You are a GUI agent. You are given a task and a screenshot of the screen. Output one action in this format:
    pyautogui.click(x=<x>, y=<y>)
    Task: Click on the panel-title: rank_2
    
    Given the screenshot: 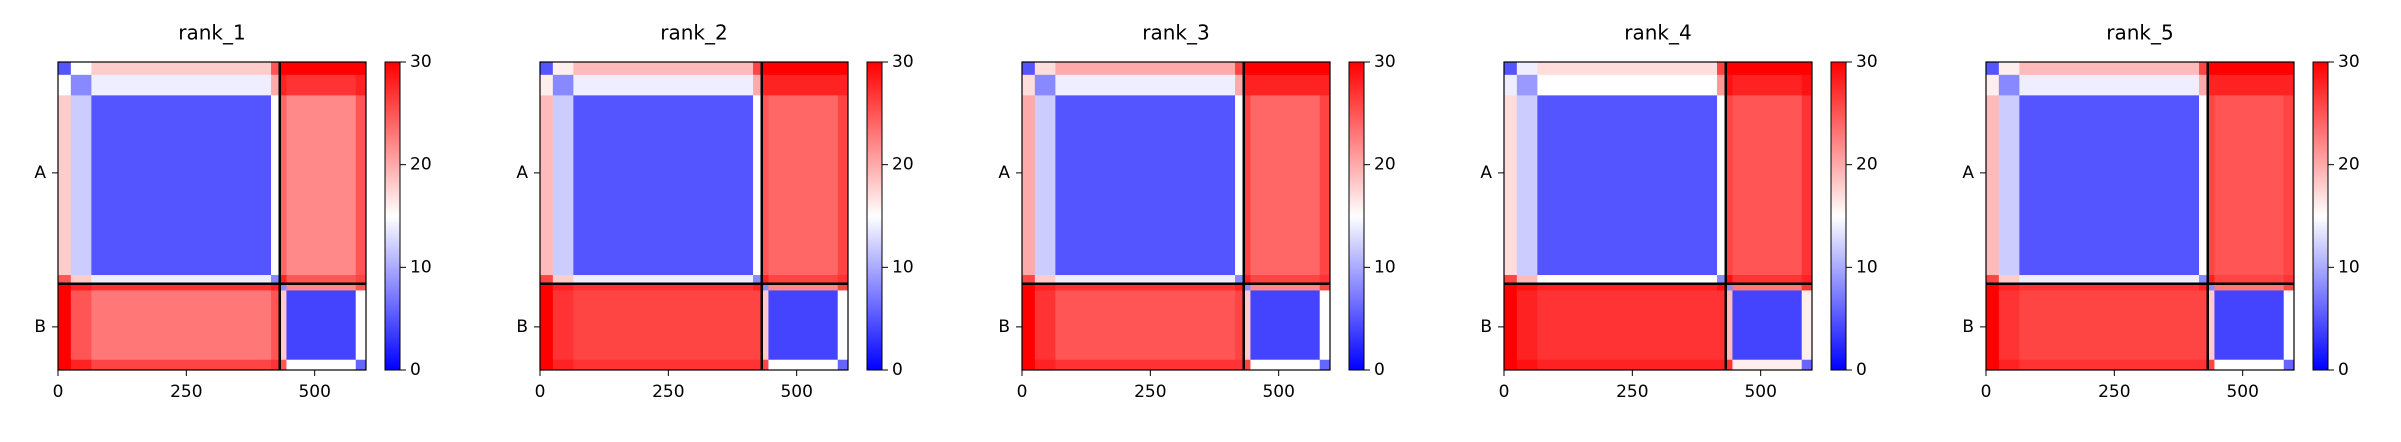 What is the action you would take?
    pyautogui.click(x=693, y=33)
    